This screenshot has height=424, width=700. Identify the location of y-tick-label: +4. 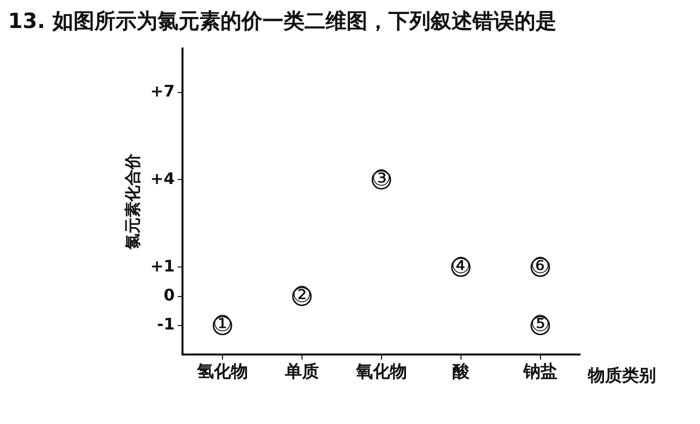
(162, 178).